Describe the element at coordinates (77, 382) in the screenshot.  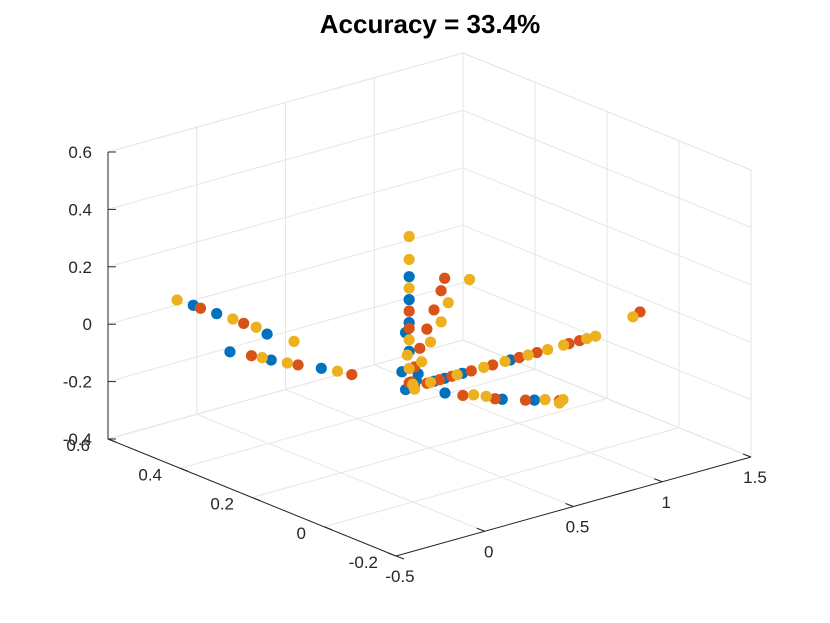
I see `z-tick-label: -0.2` at that location.